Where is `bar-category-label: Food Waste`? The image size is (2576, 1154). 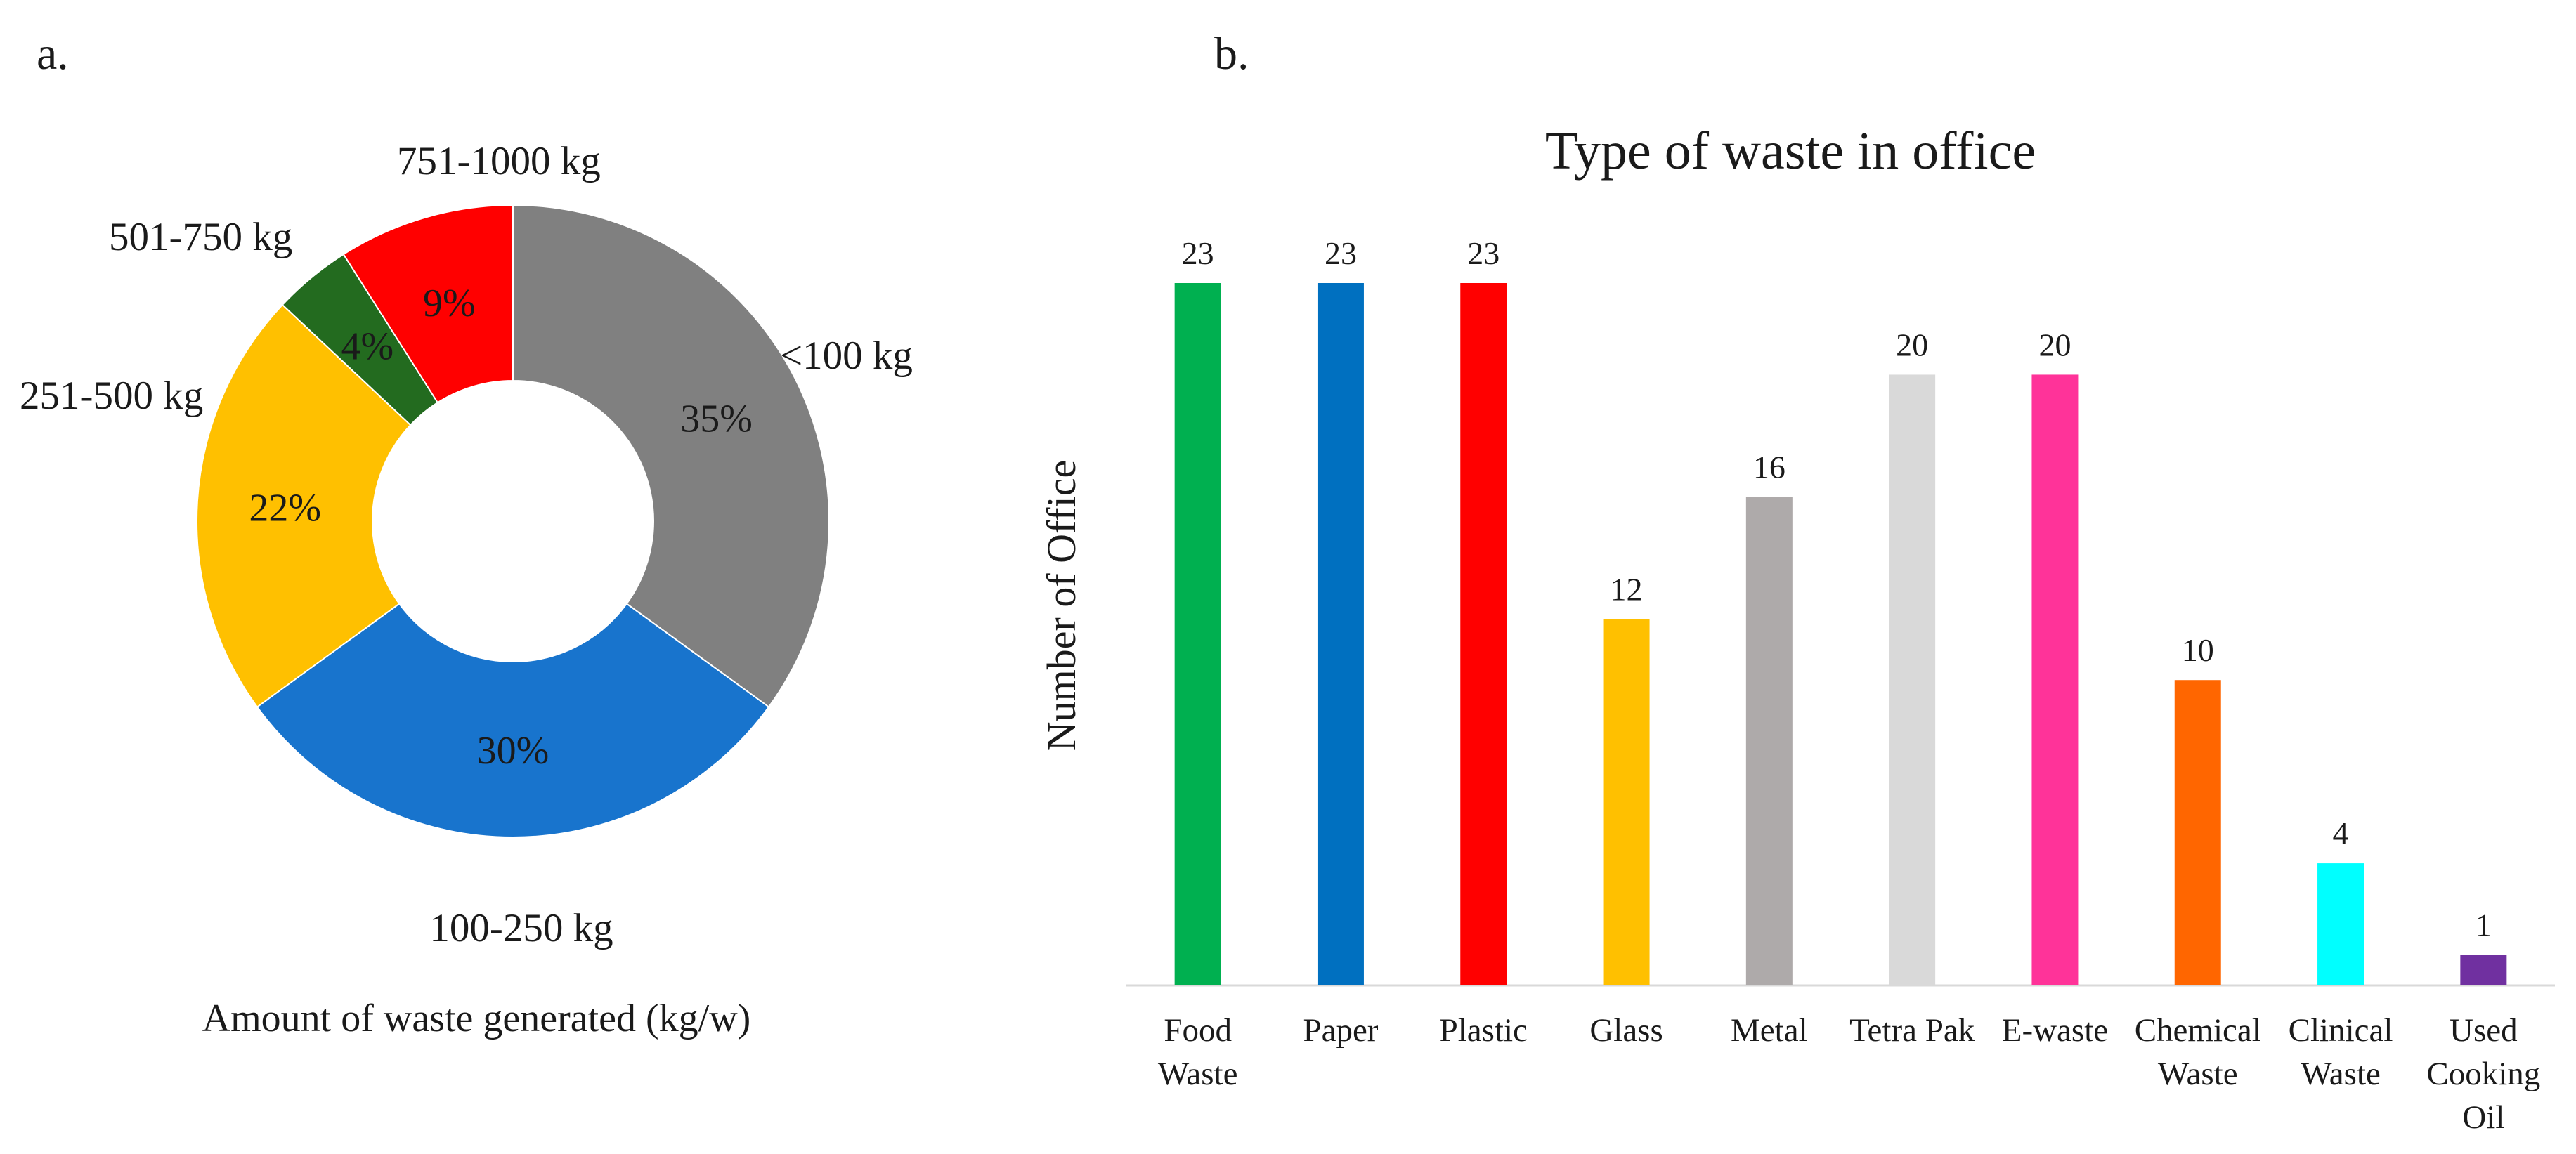
bar-category-label: Food Waste is located at coordinates (1198, 1052).